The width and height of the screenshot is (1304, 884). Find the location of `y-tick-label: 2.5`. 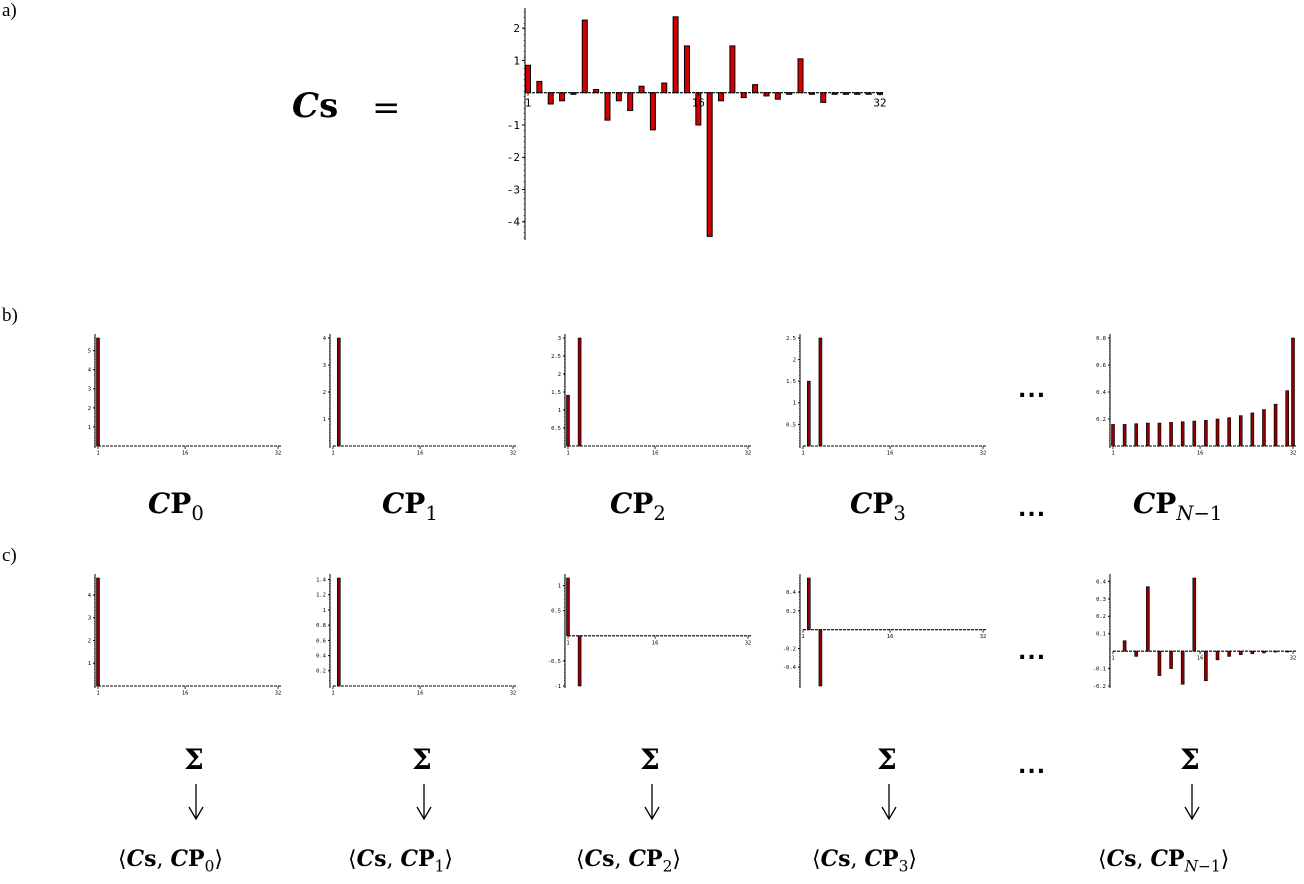

y-tick-label: 2.5 is located at coordinates (556, 357).